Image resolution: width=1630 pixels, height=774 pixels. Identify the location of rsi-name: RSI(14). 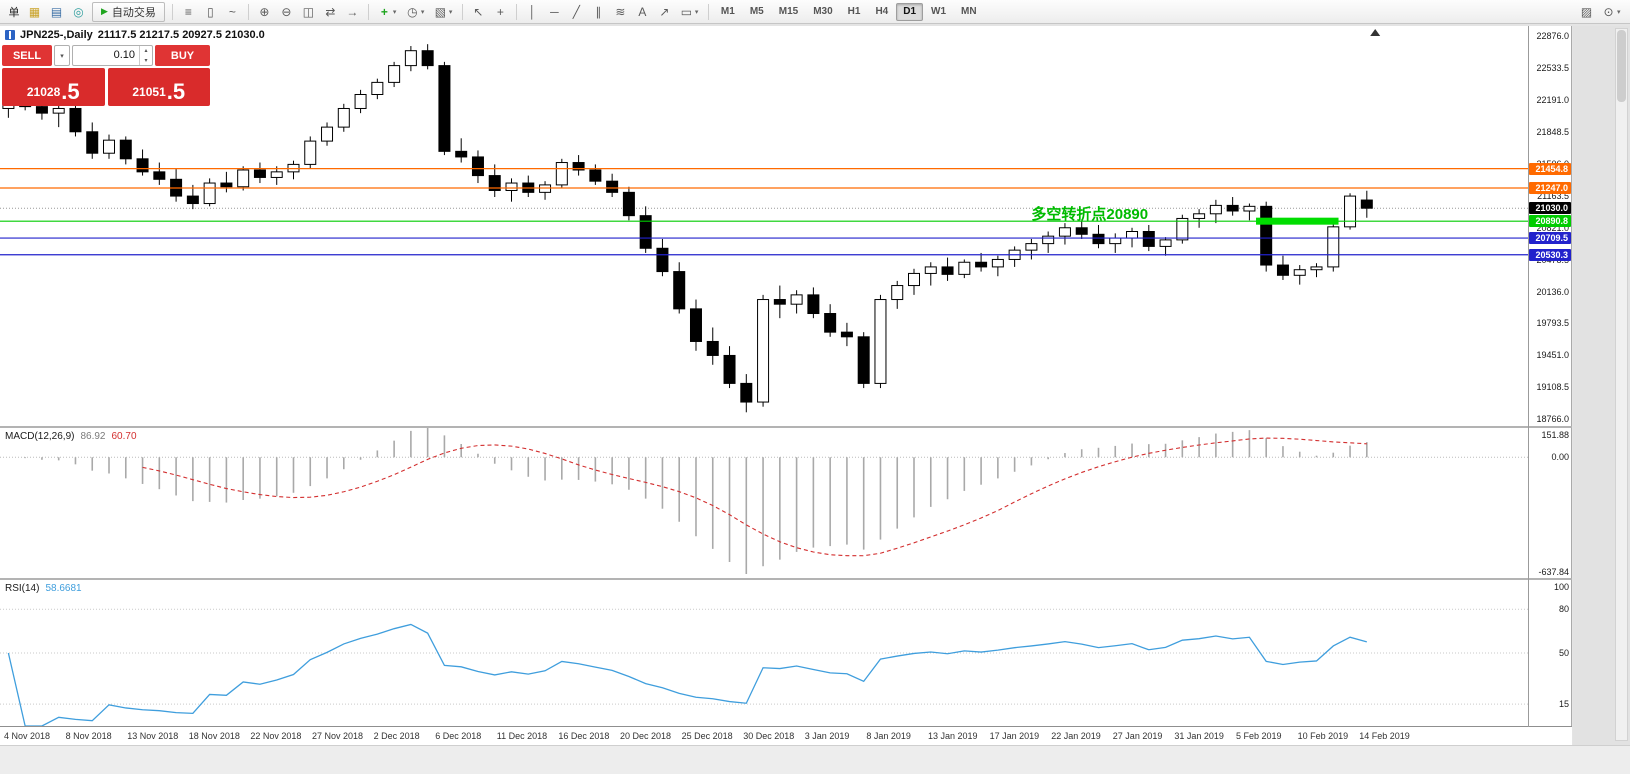
(22, 588).